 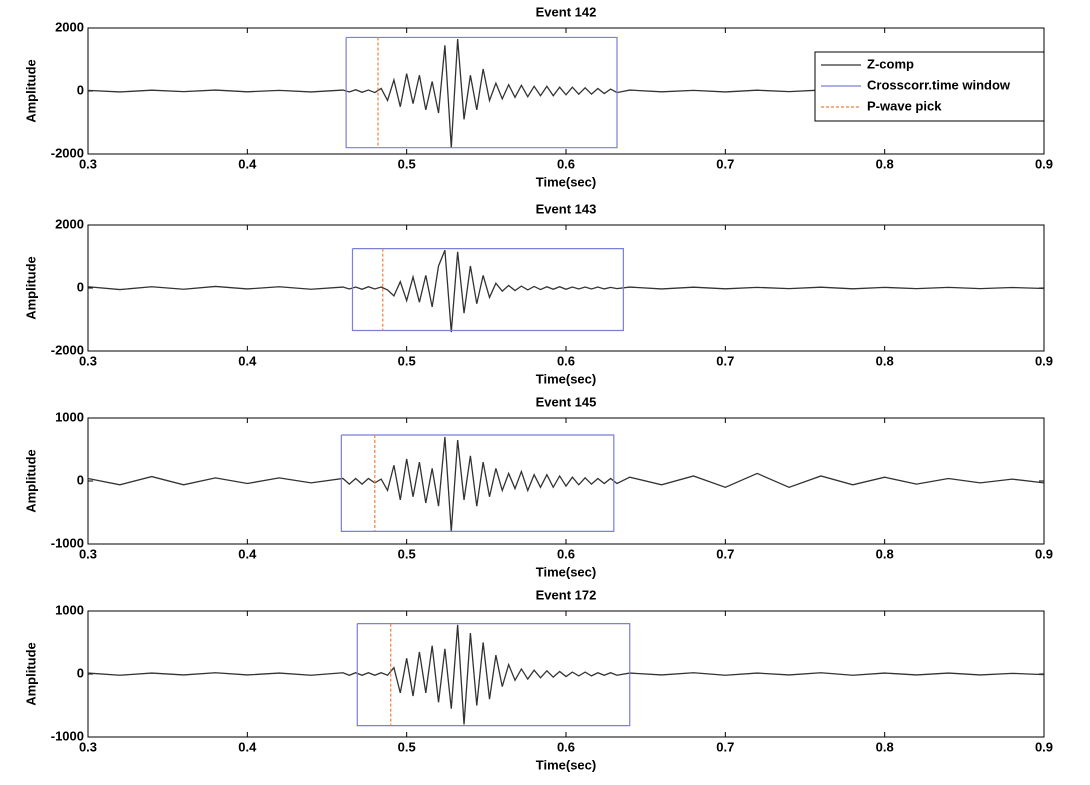 I want to click on legend-label: P-wave pick, so click(x=904, y=105).